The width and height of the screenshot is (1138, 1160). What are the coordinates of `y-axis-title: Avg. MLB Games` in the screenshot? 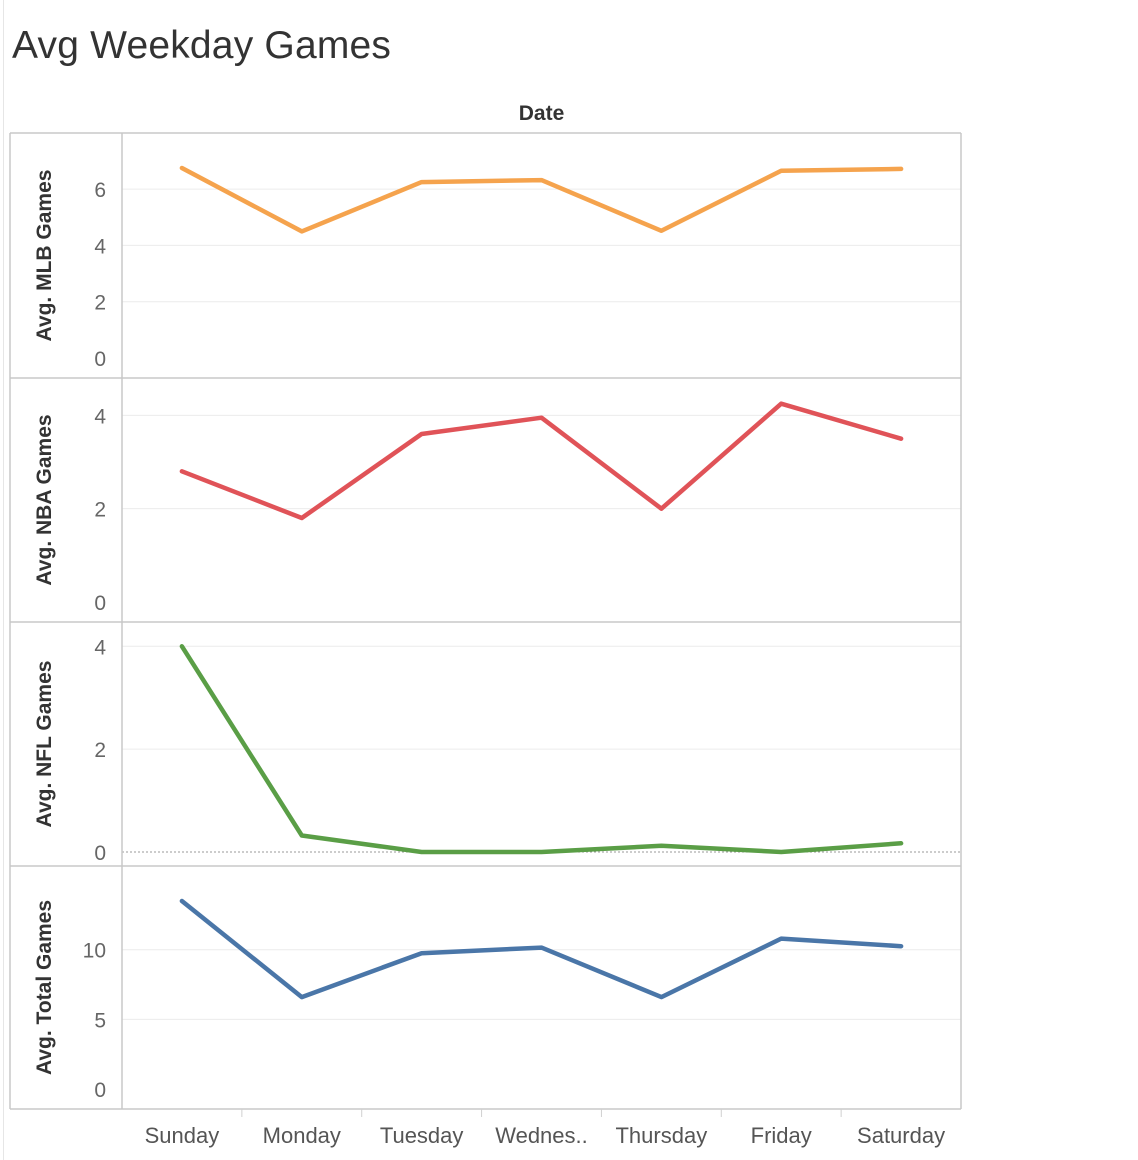 It's located at (44, 256).